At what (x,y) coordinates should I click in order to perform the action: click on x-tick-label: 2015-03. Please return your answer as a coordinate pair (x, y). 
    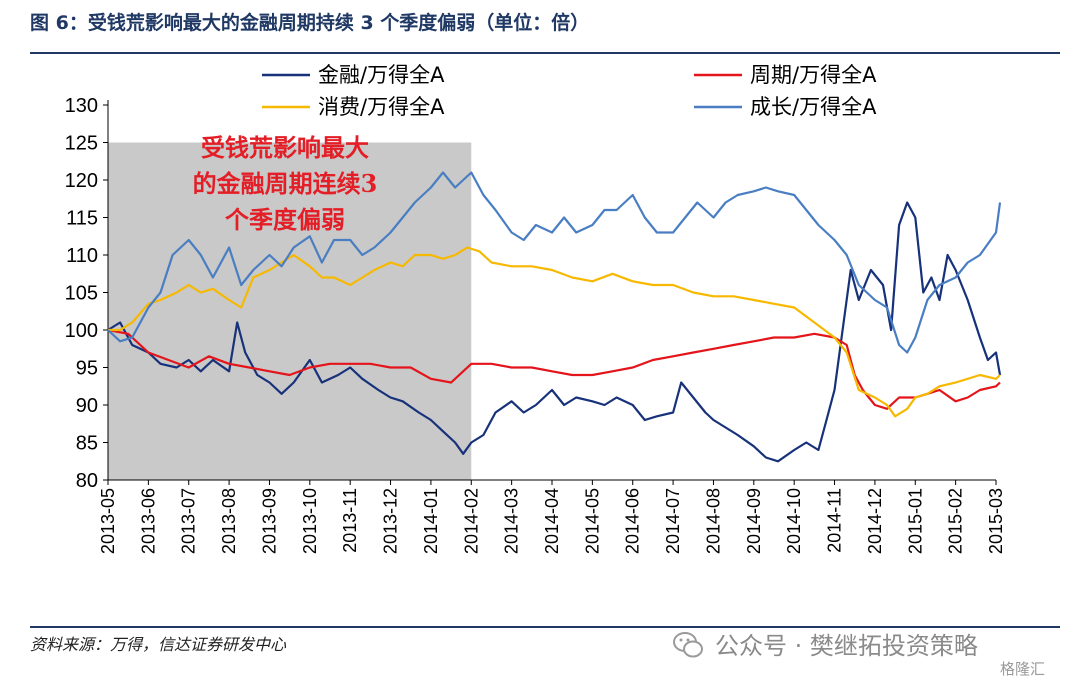
    Looking at the image, I should click on (996, 521).